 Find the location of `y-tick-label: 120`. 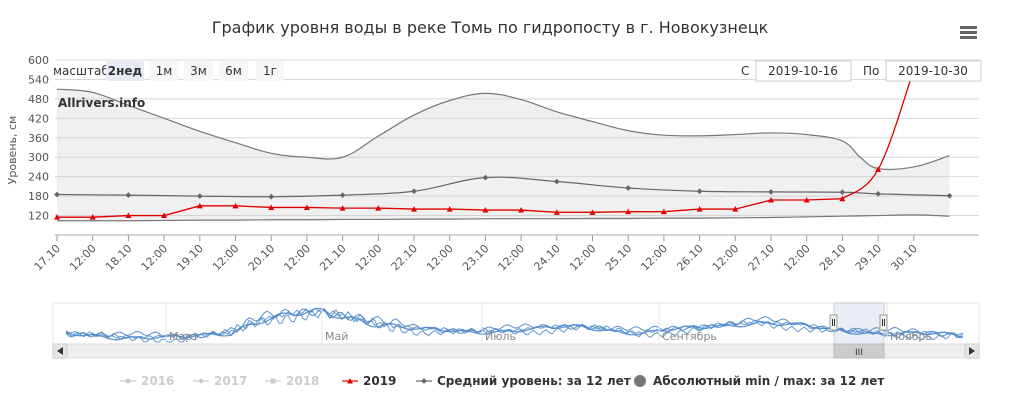

y-tick-label: 120 is located at coordinates (38, 216).